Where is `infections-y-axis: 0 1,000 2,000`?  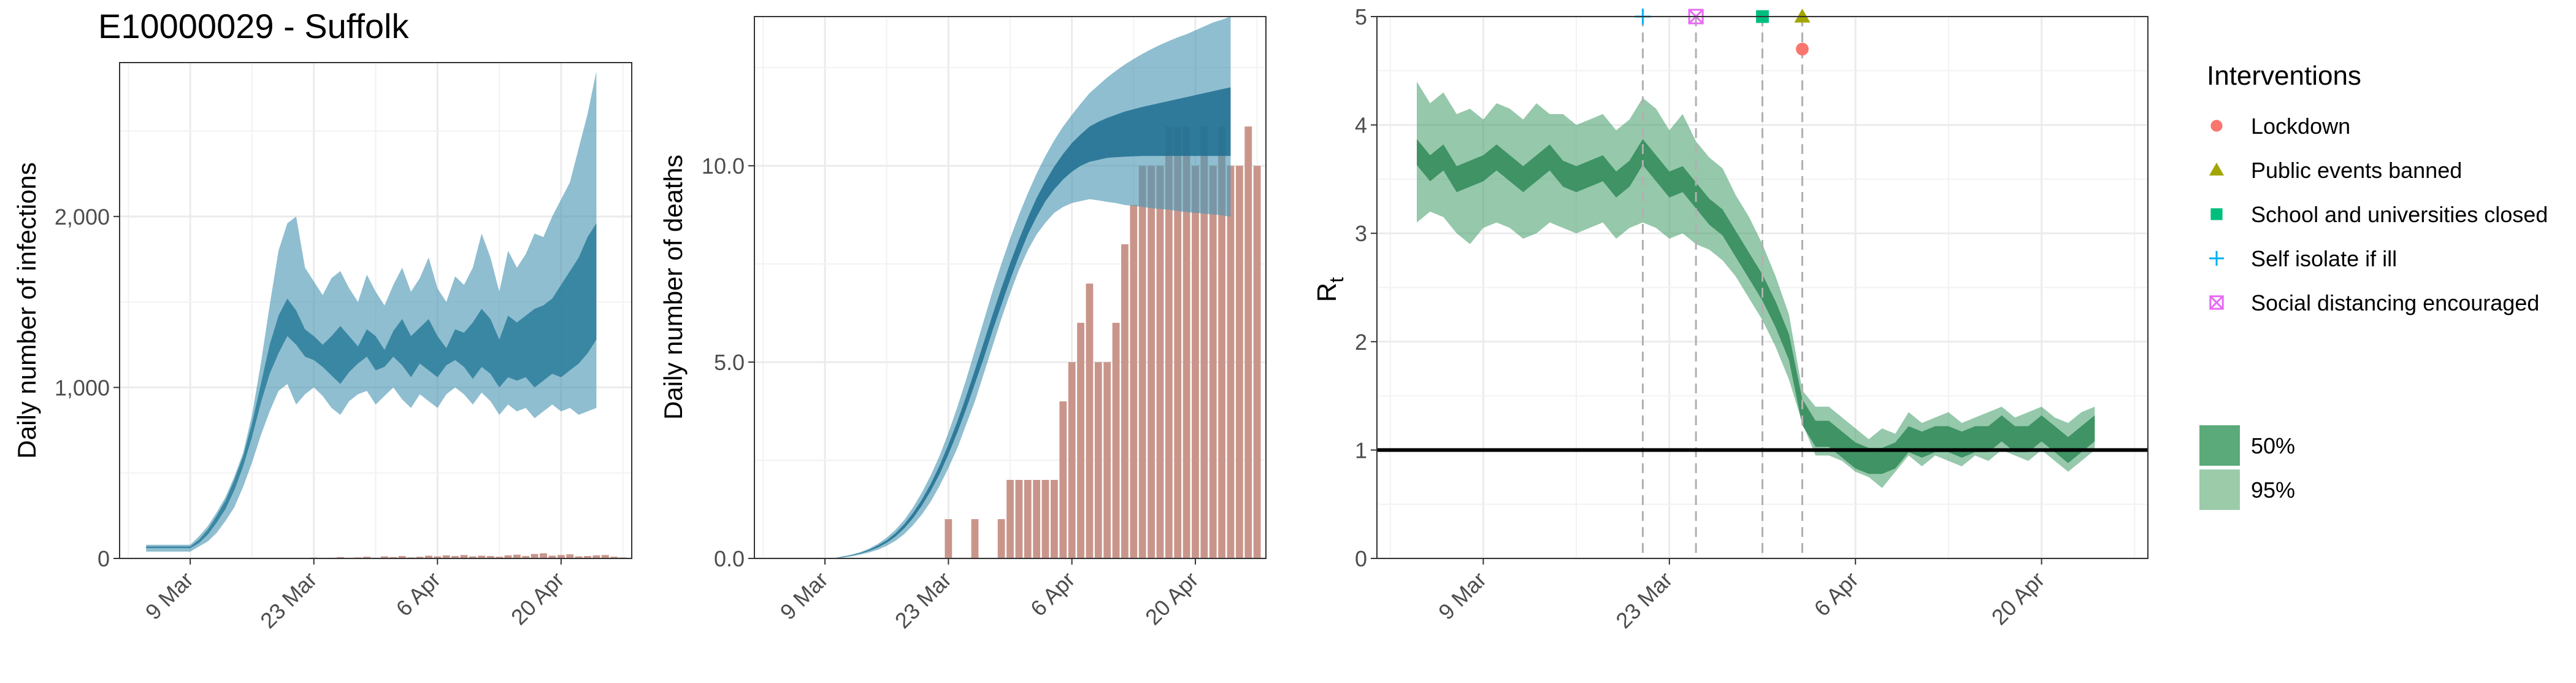
infections-y-axis: 0 1,000 2,000 is located at coordinates (87, 387).